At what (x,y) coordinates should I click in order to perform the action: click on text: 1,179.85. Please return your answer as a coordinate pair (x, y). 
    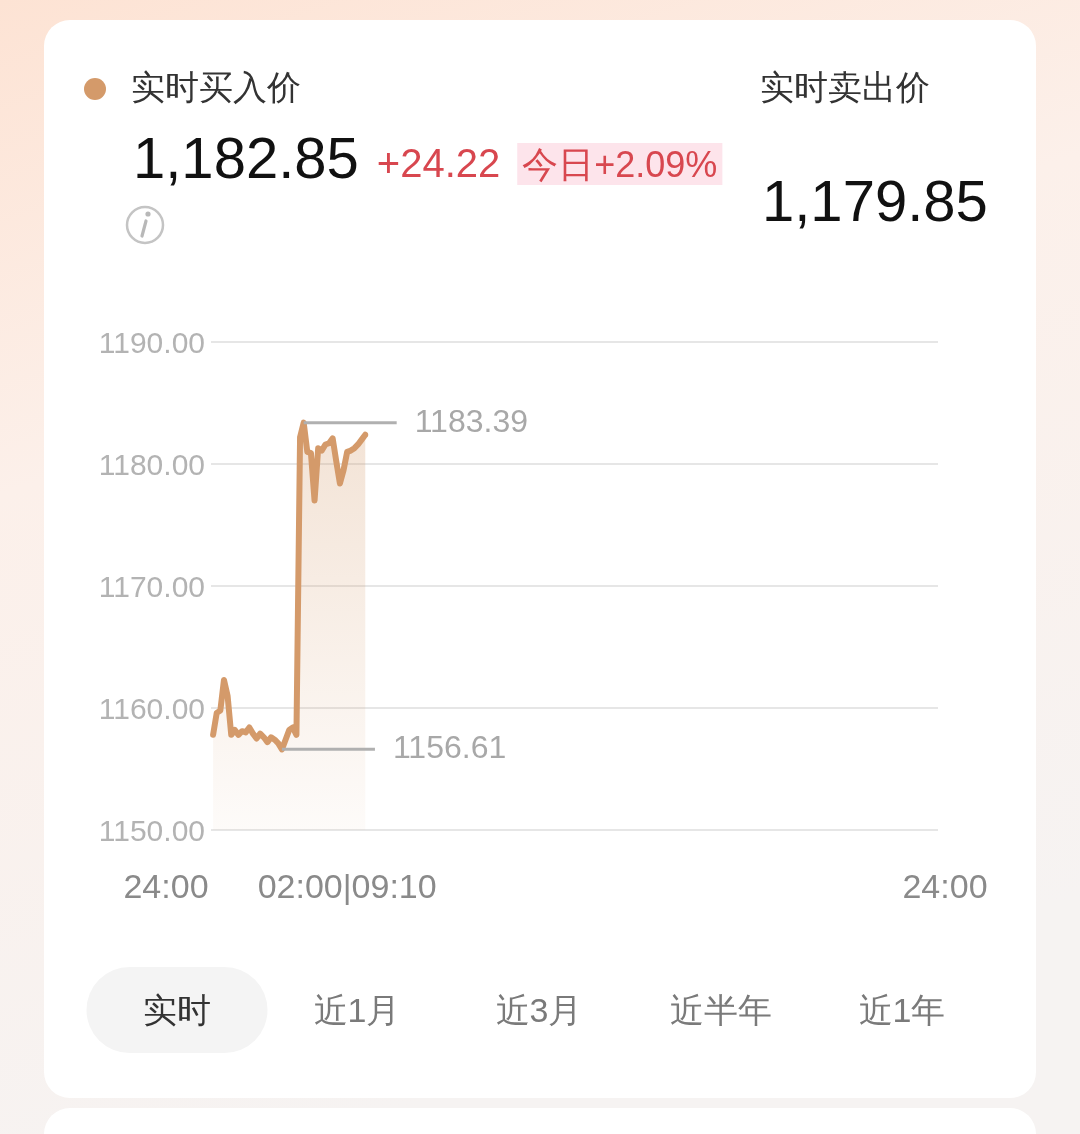
    Looking at the image, I should click on (875, 200).